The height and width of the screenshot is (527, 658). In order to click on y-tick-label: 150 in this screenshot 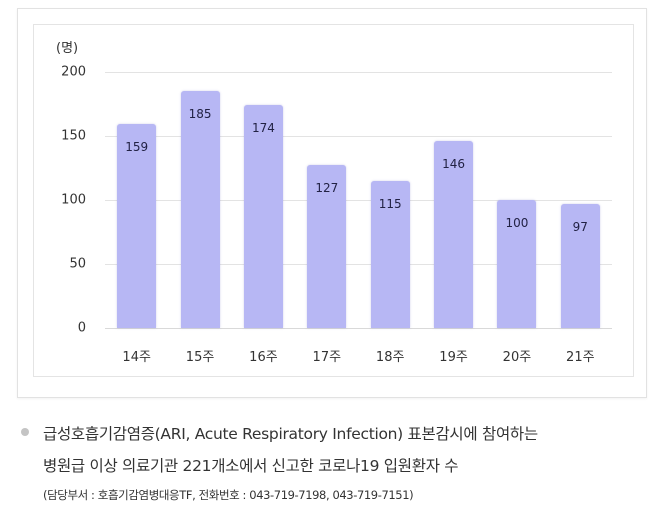, I will do `click(73, 136)`.